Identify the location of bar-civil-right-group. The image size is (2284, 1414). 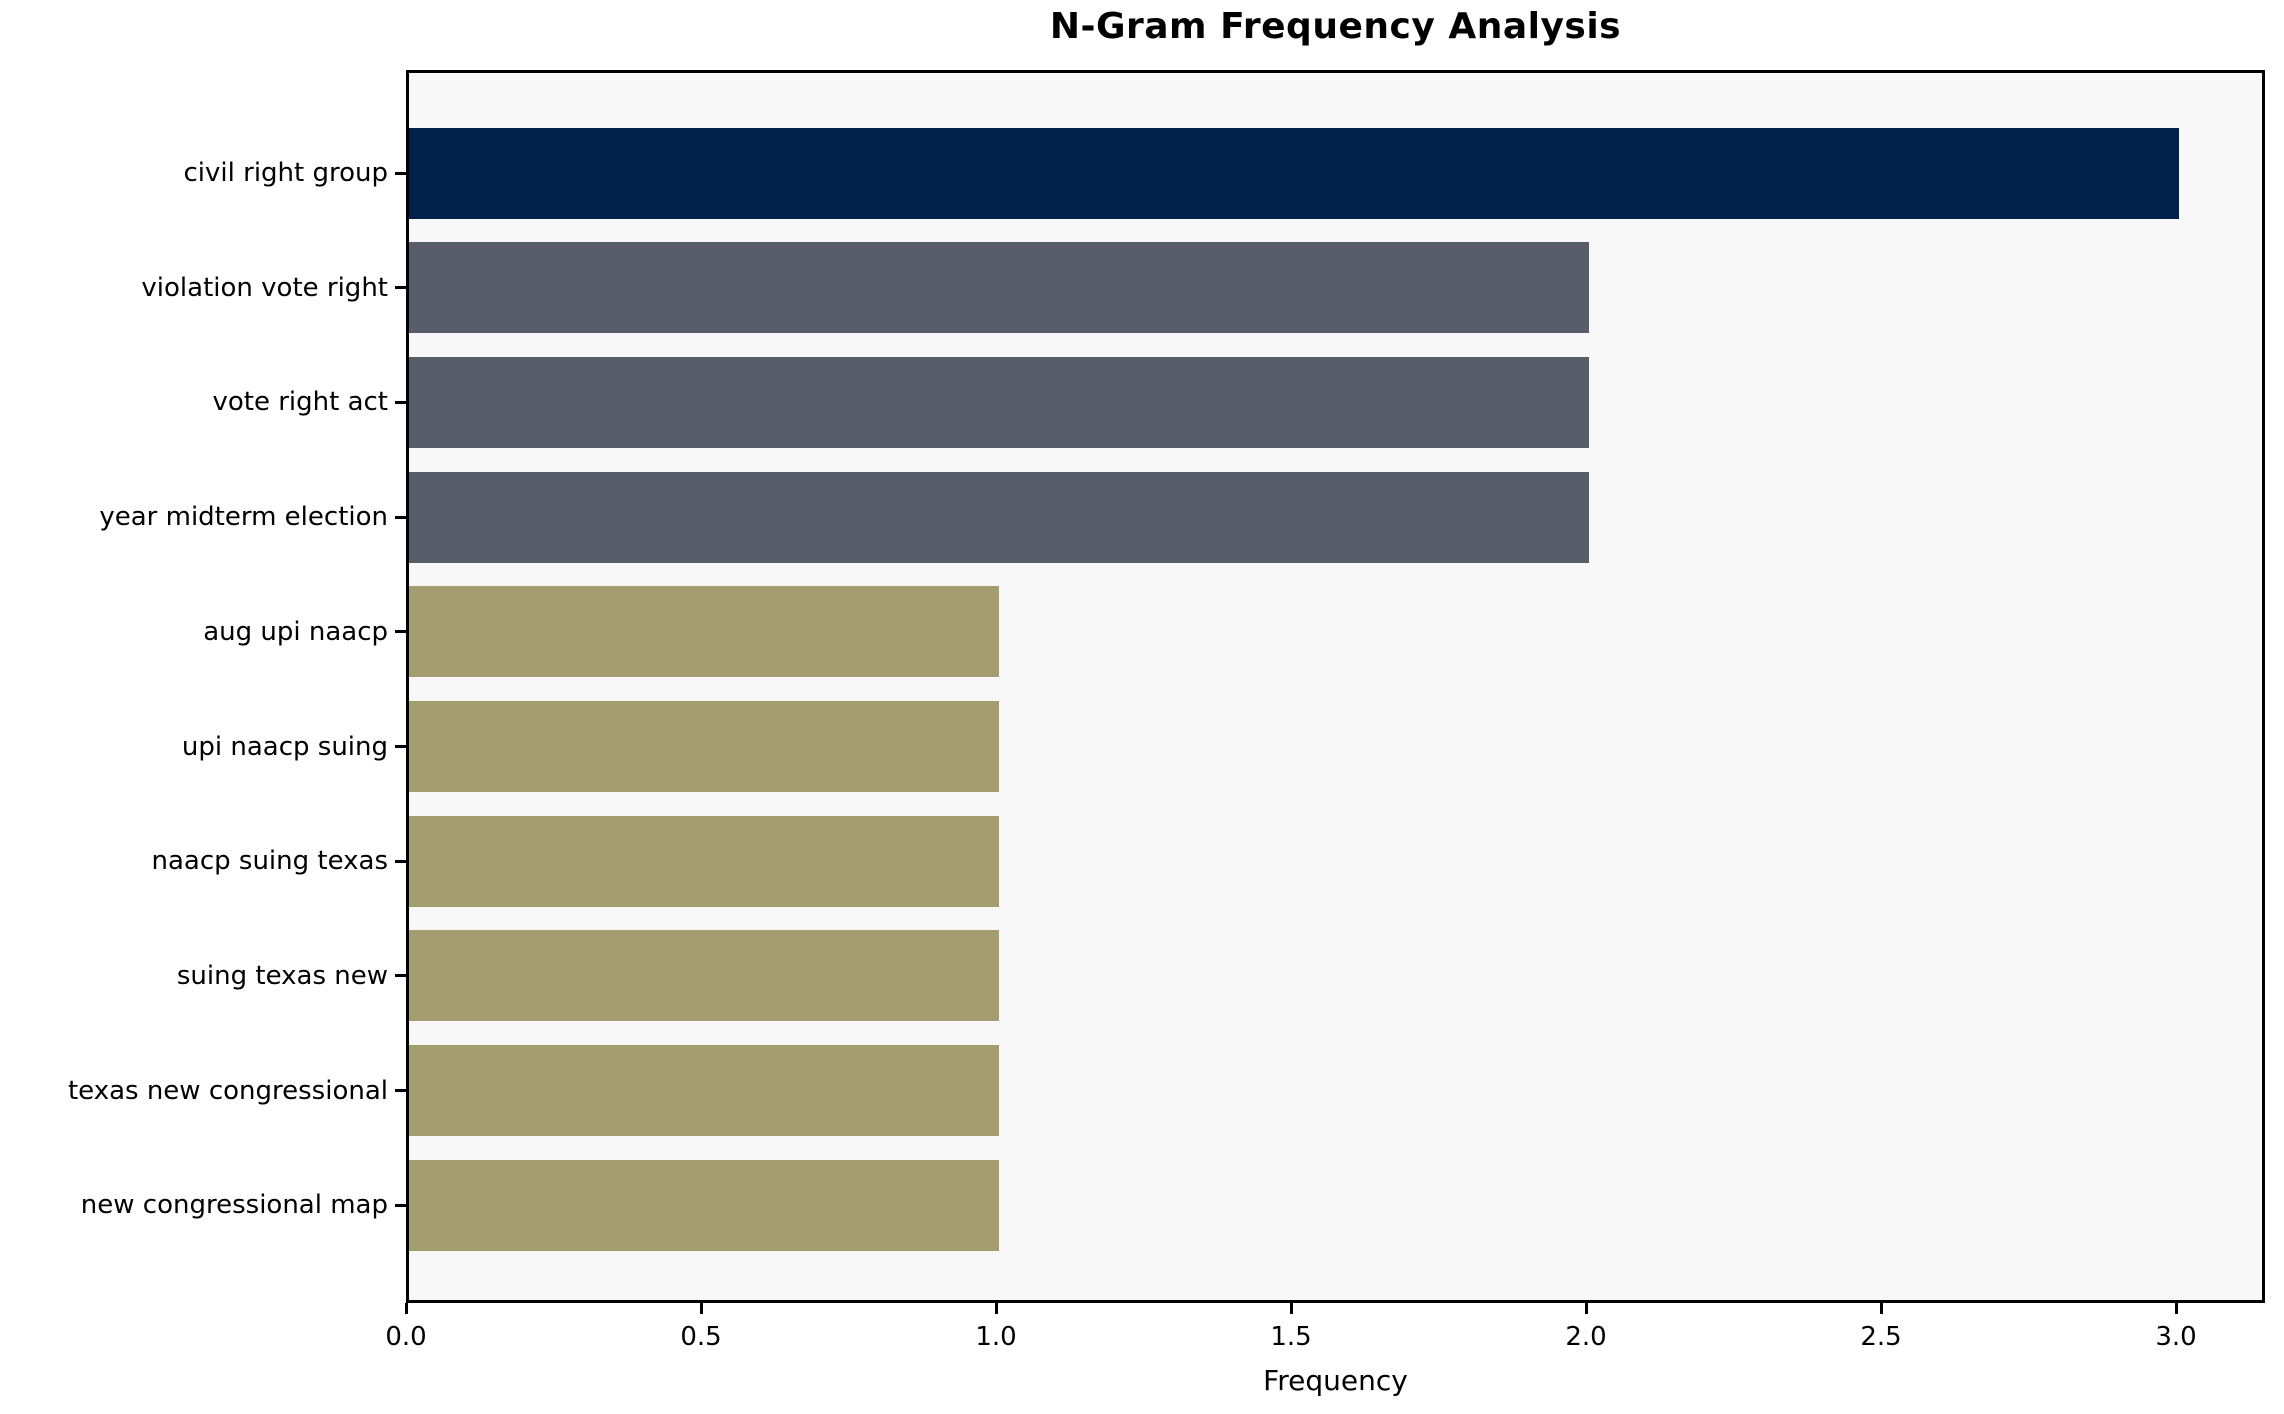
(1294, 173).